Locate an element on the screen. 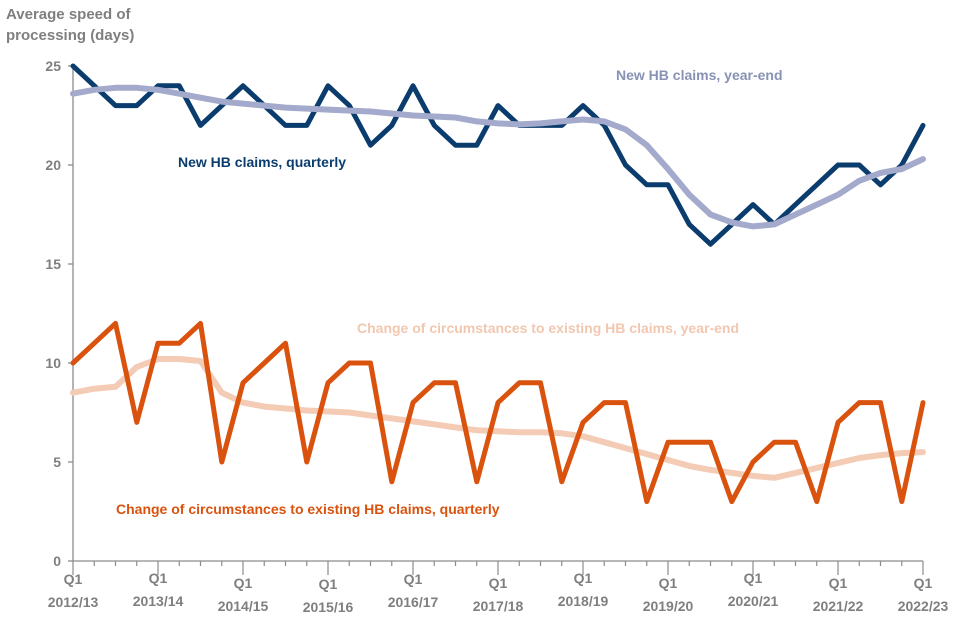 The width and height of the screenshot is (960, 640). x-tick-label-year: 2017/18 is located at coordinates (498, 606).